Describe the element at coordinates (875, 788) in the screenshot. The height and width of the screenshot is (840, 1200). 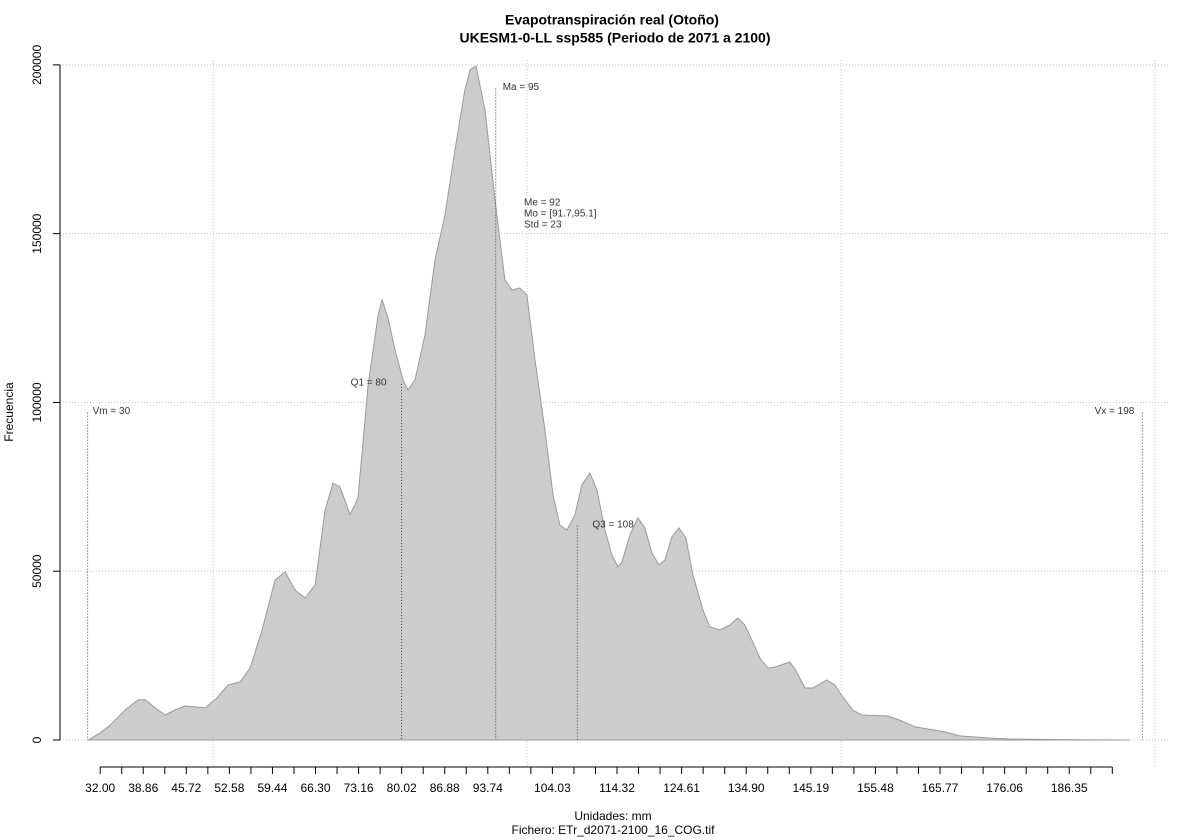
I see `x-tick-label: 155.48` at that location.